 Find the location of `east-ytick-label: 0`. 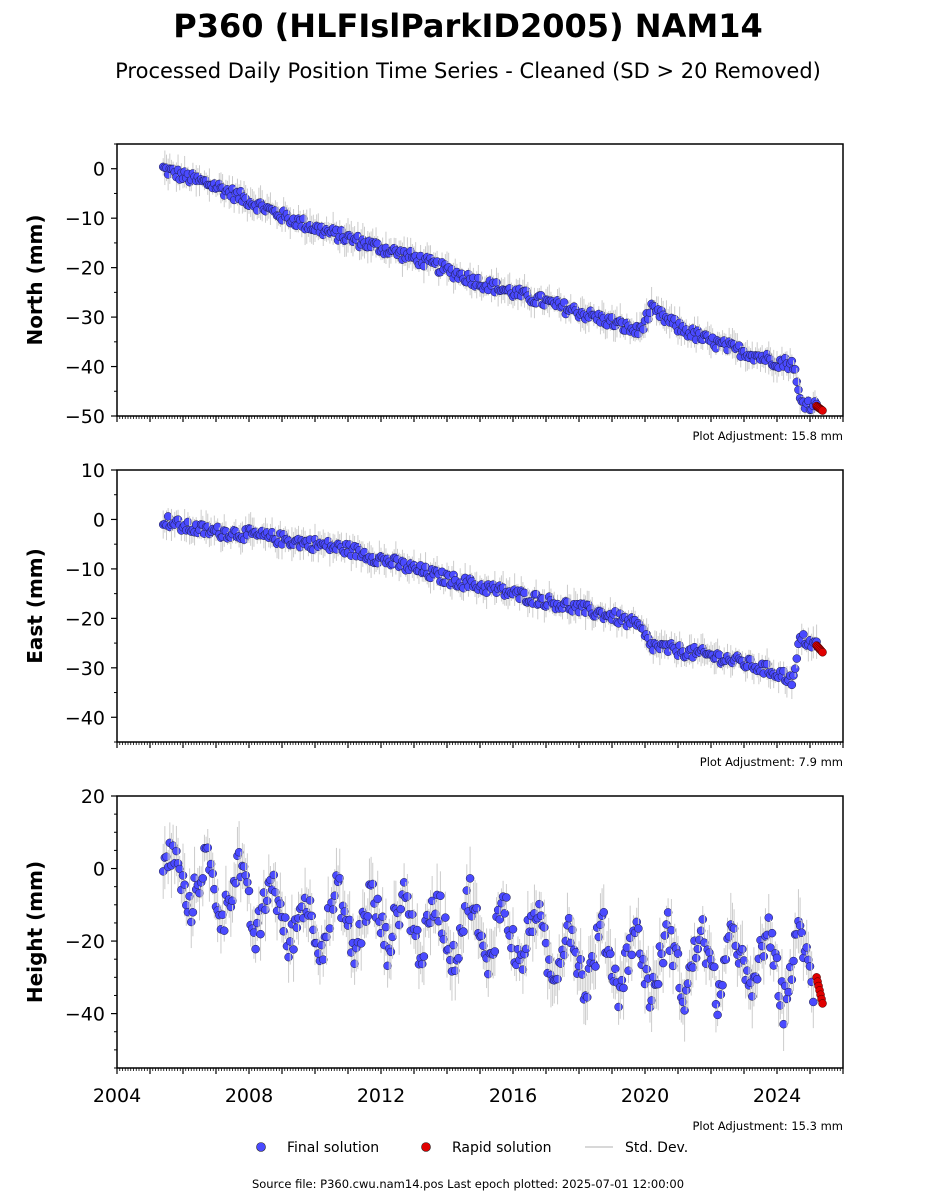

east-ytick-label: 0 is located at coordinates (99, 520).